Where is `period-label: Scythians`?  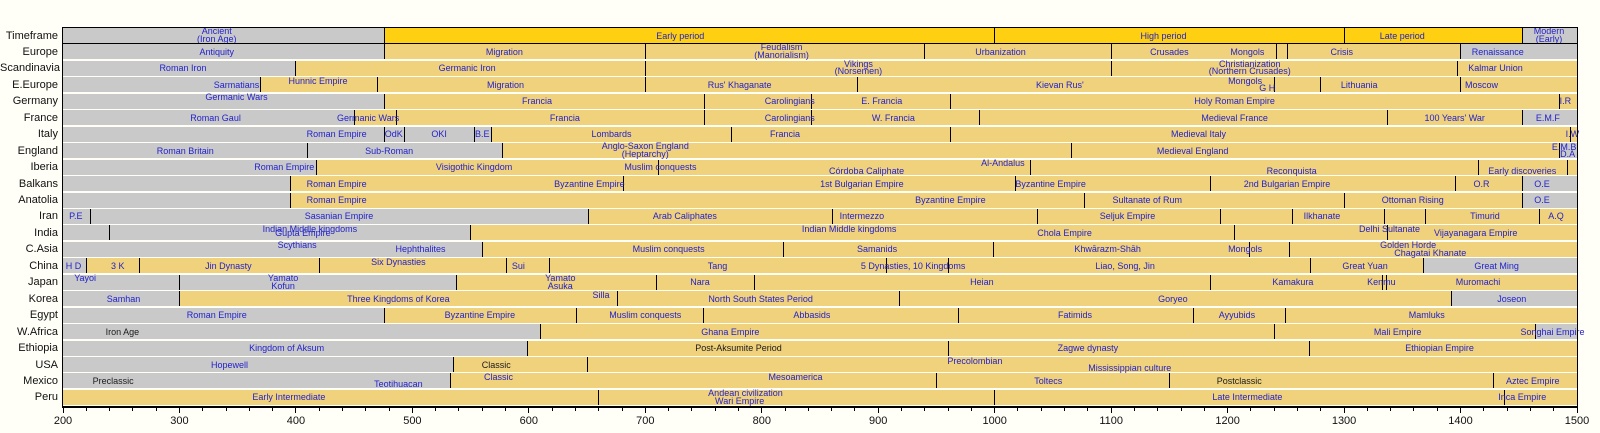 period-label: Scythians is located at coordinates (297, 245).